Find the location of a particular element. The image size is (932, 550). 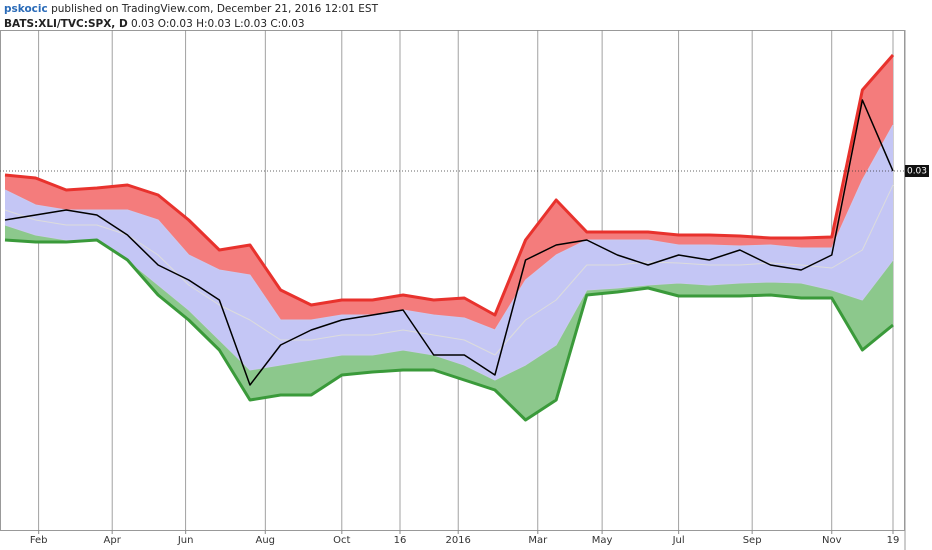

x-tick-label: 2016 is located at coordinates (457, 540).